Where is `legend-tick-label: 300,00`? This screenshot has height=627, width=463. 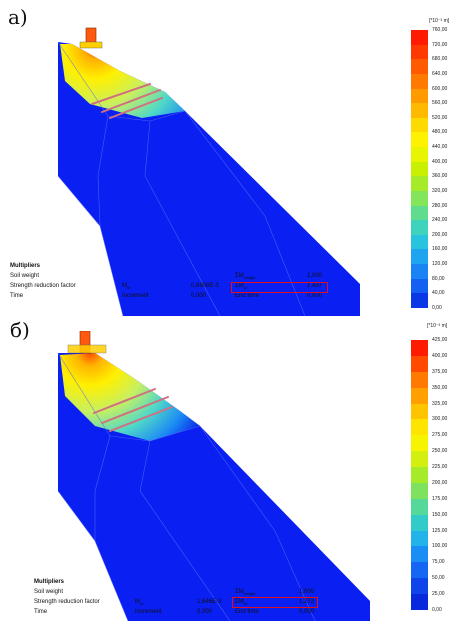
legend-tick-label: 300,00 is located at coordinates (440, 419).